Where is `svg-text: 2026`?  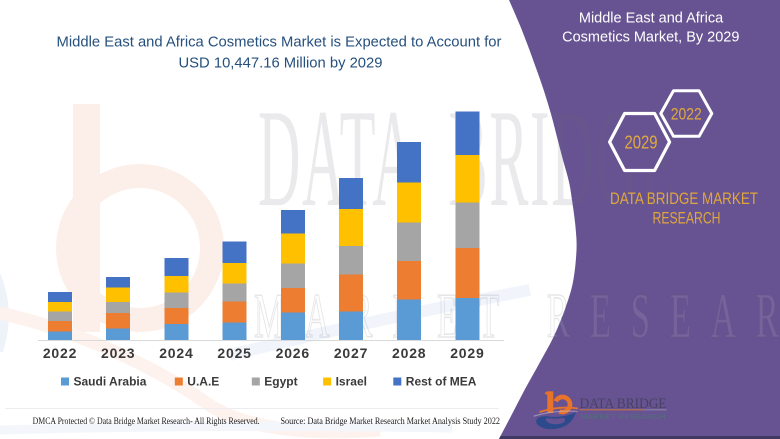
svg-text: 2026 is located at coordinates (293, 353).